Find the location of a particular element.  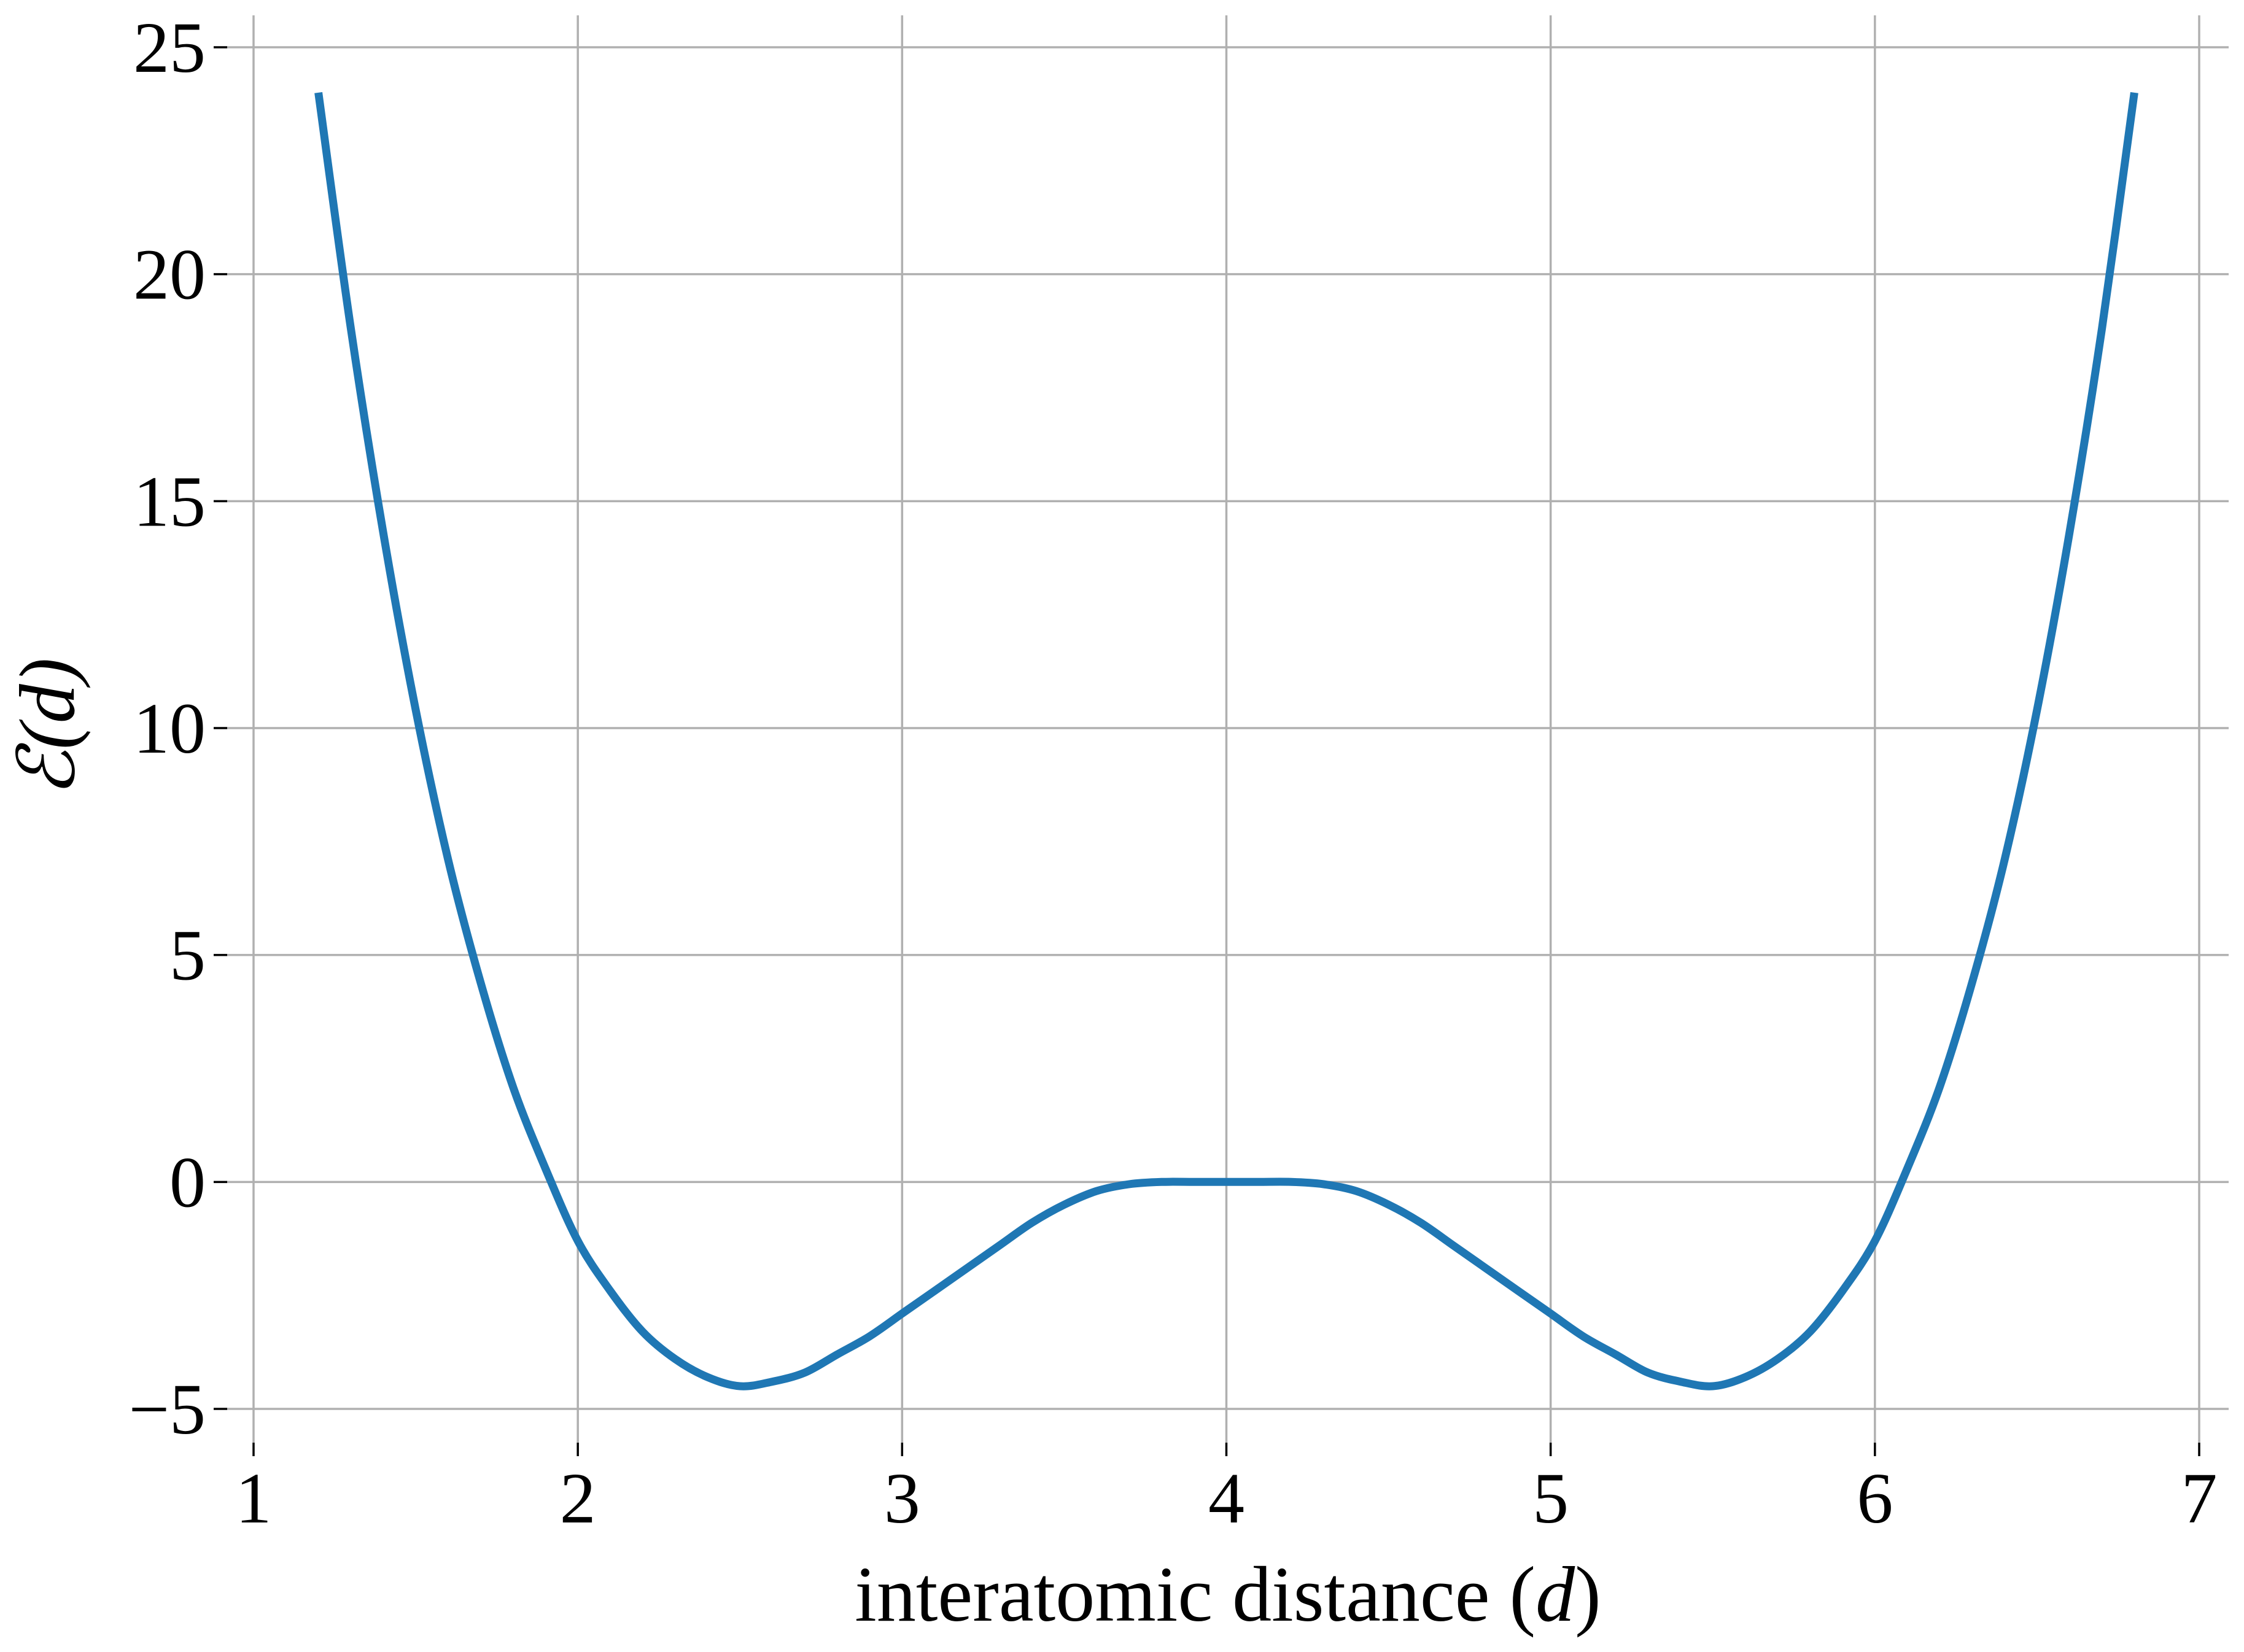

y-tick-label: 15 is located at coordinates (170, 501).